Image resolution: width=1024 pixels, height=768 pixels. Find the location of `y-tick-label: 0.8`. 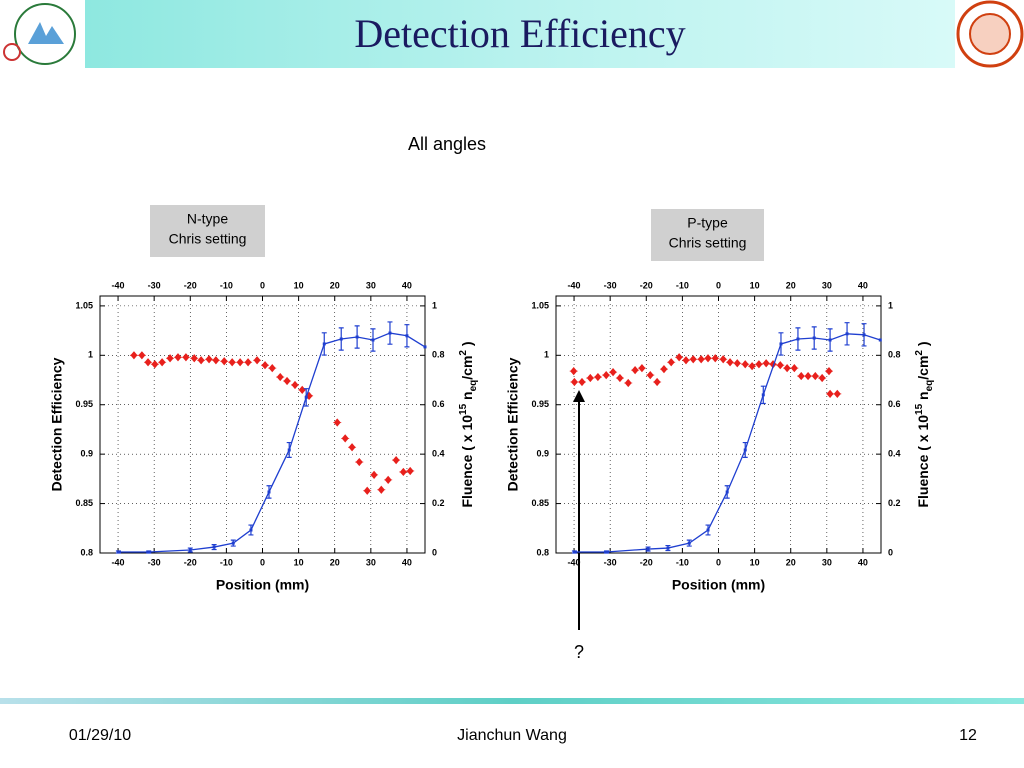

y-tick-label: 0.8 is located at coordinates (542, 552).